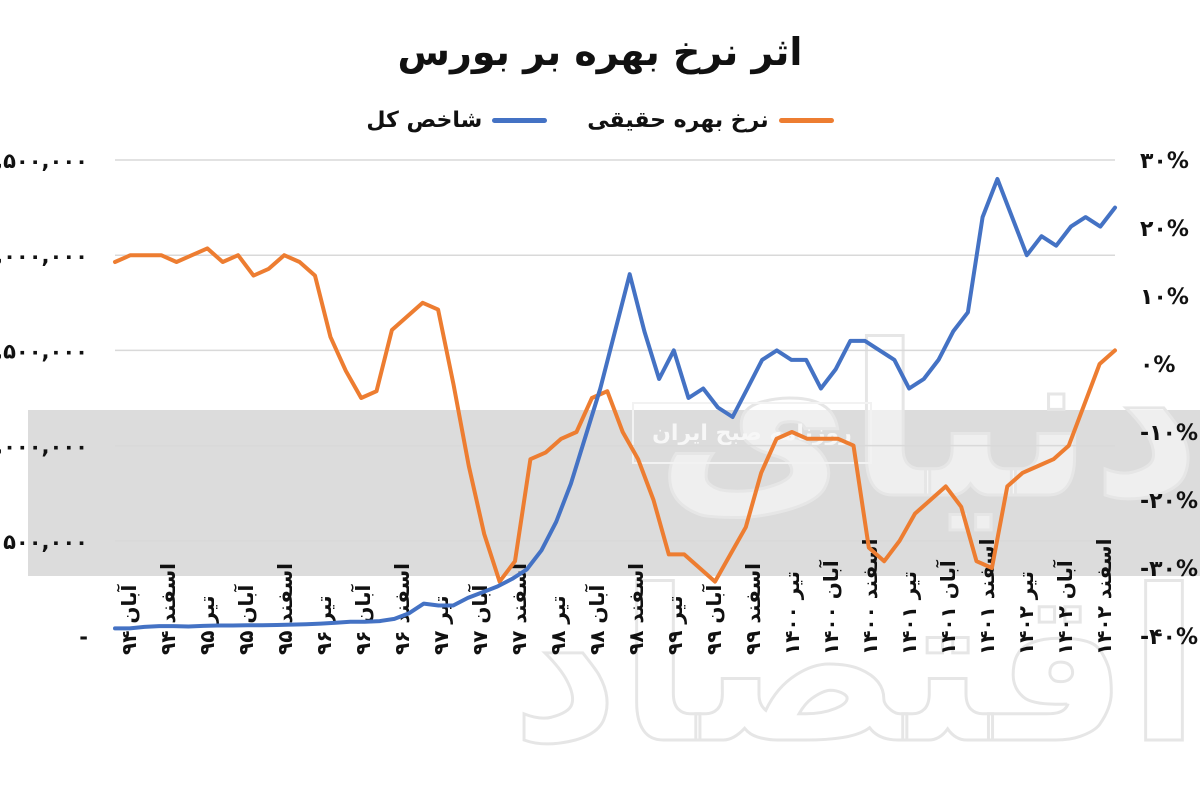 The image size is (1200, 797). I want to click on x-tick-label: اسفند ۹۶, so click(402, 609).